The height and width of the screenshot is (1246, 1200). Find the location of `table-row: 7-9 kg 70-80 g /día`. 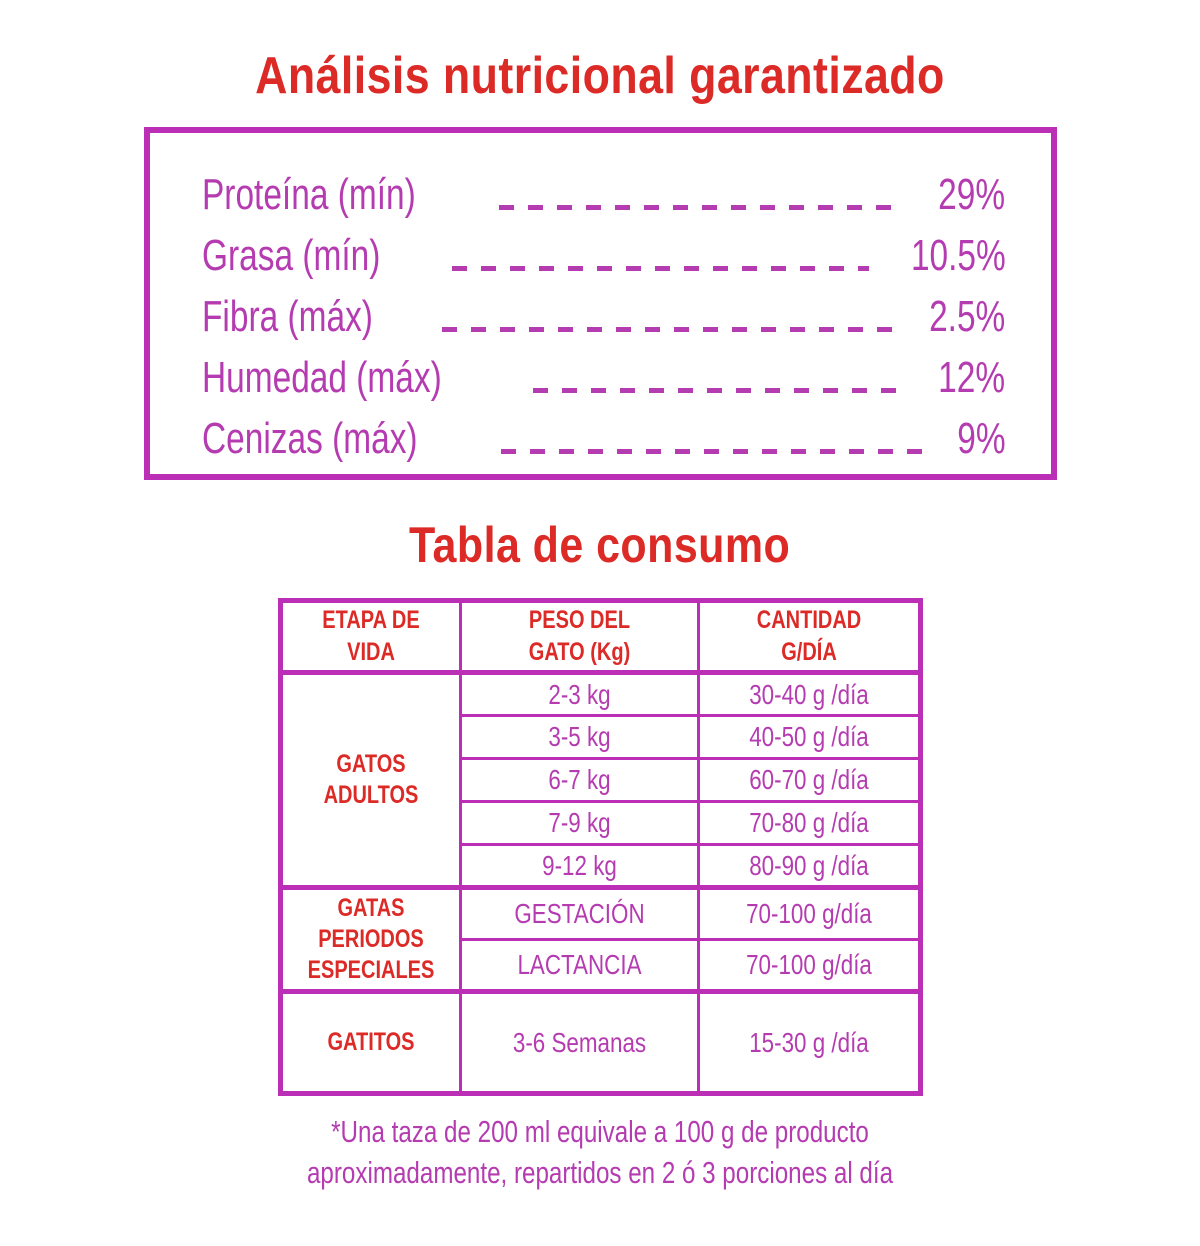

table-row: 7-9 kg 70-80 g /día is located at coordinates (601, 823).